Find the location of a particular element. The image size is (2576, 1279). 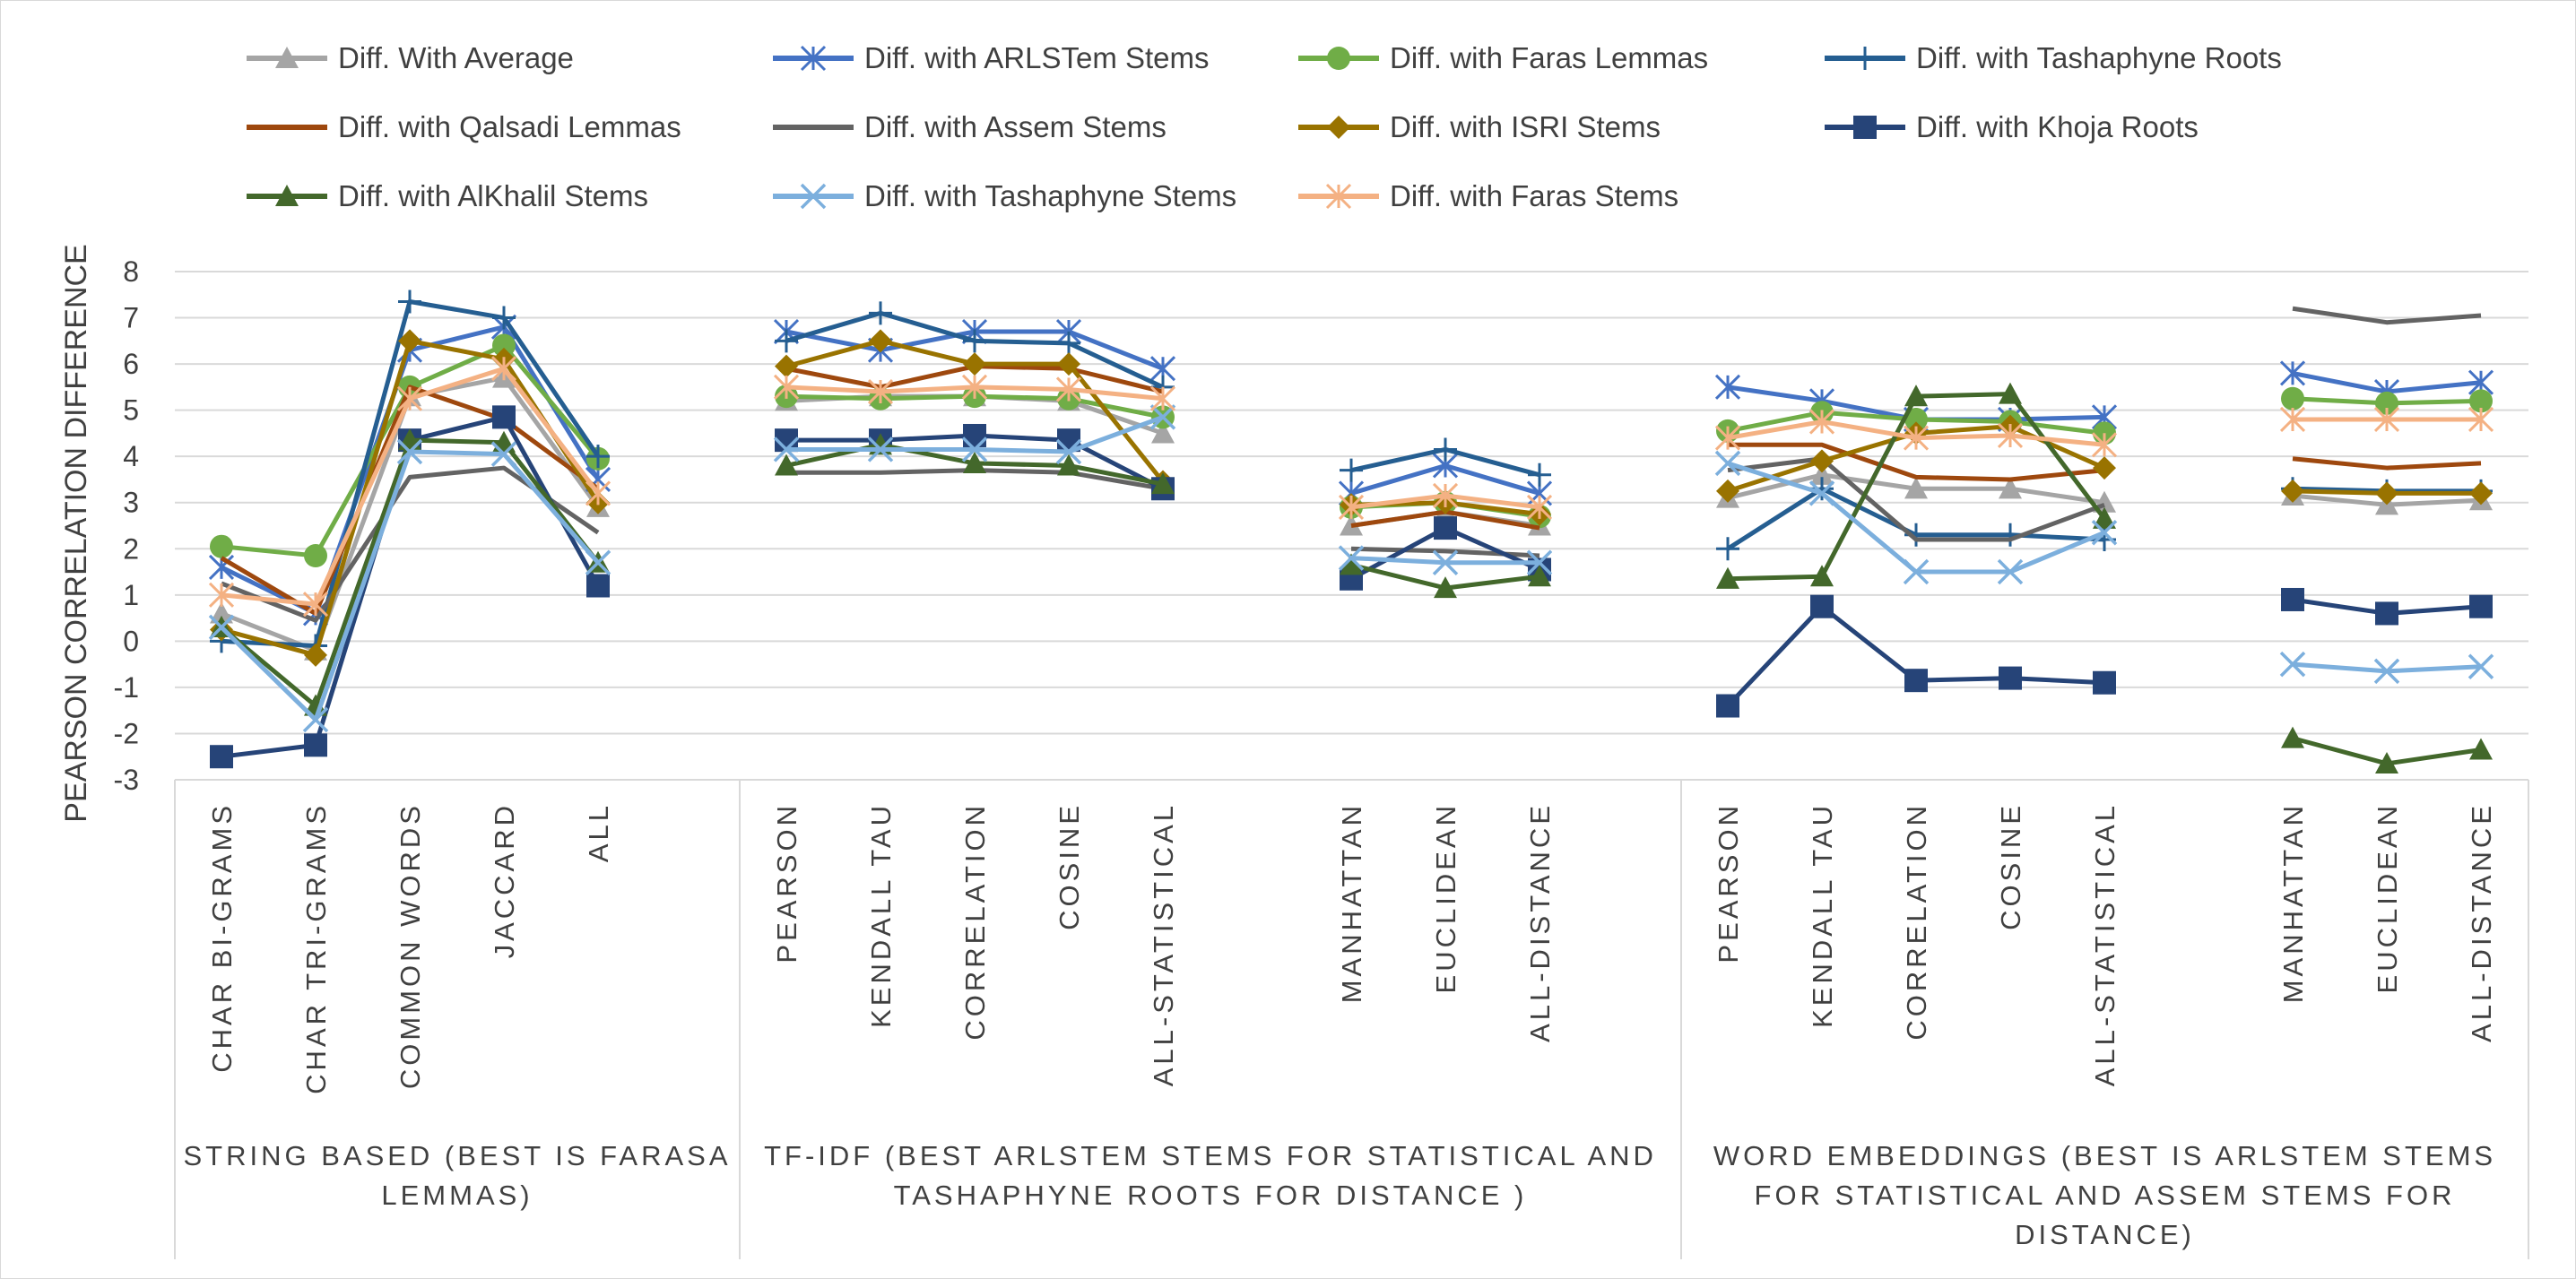

x-tick-label: KENDALL TAU is located at coordinates (881, 915).